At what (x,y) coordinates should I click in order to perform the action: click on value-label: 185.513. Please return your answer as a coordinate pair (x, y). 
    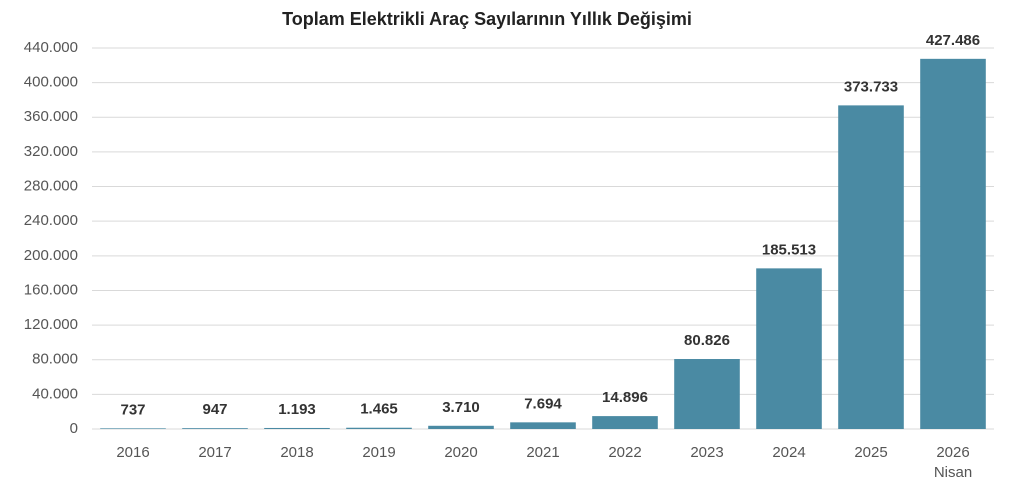
    Looking at the image, I should click on (789, 249).